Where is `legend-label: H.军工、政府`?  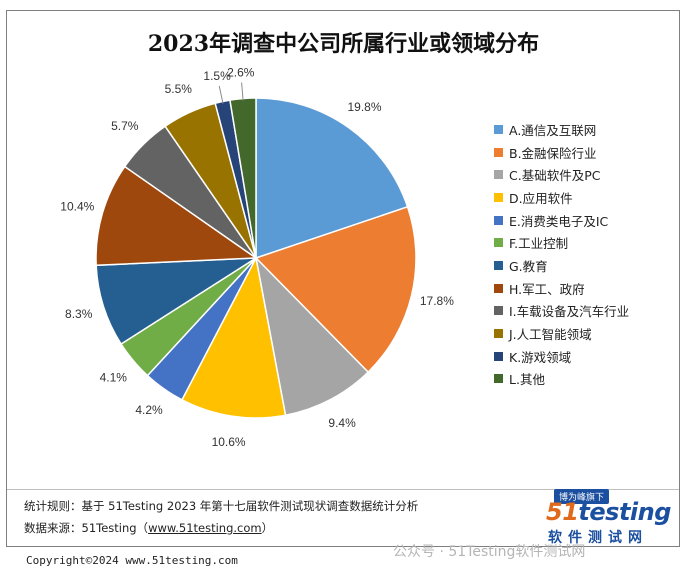
legend-label: H.军工、政府 is located at coordinates (547, 289).